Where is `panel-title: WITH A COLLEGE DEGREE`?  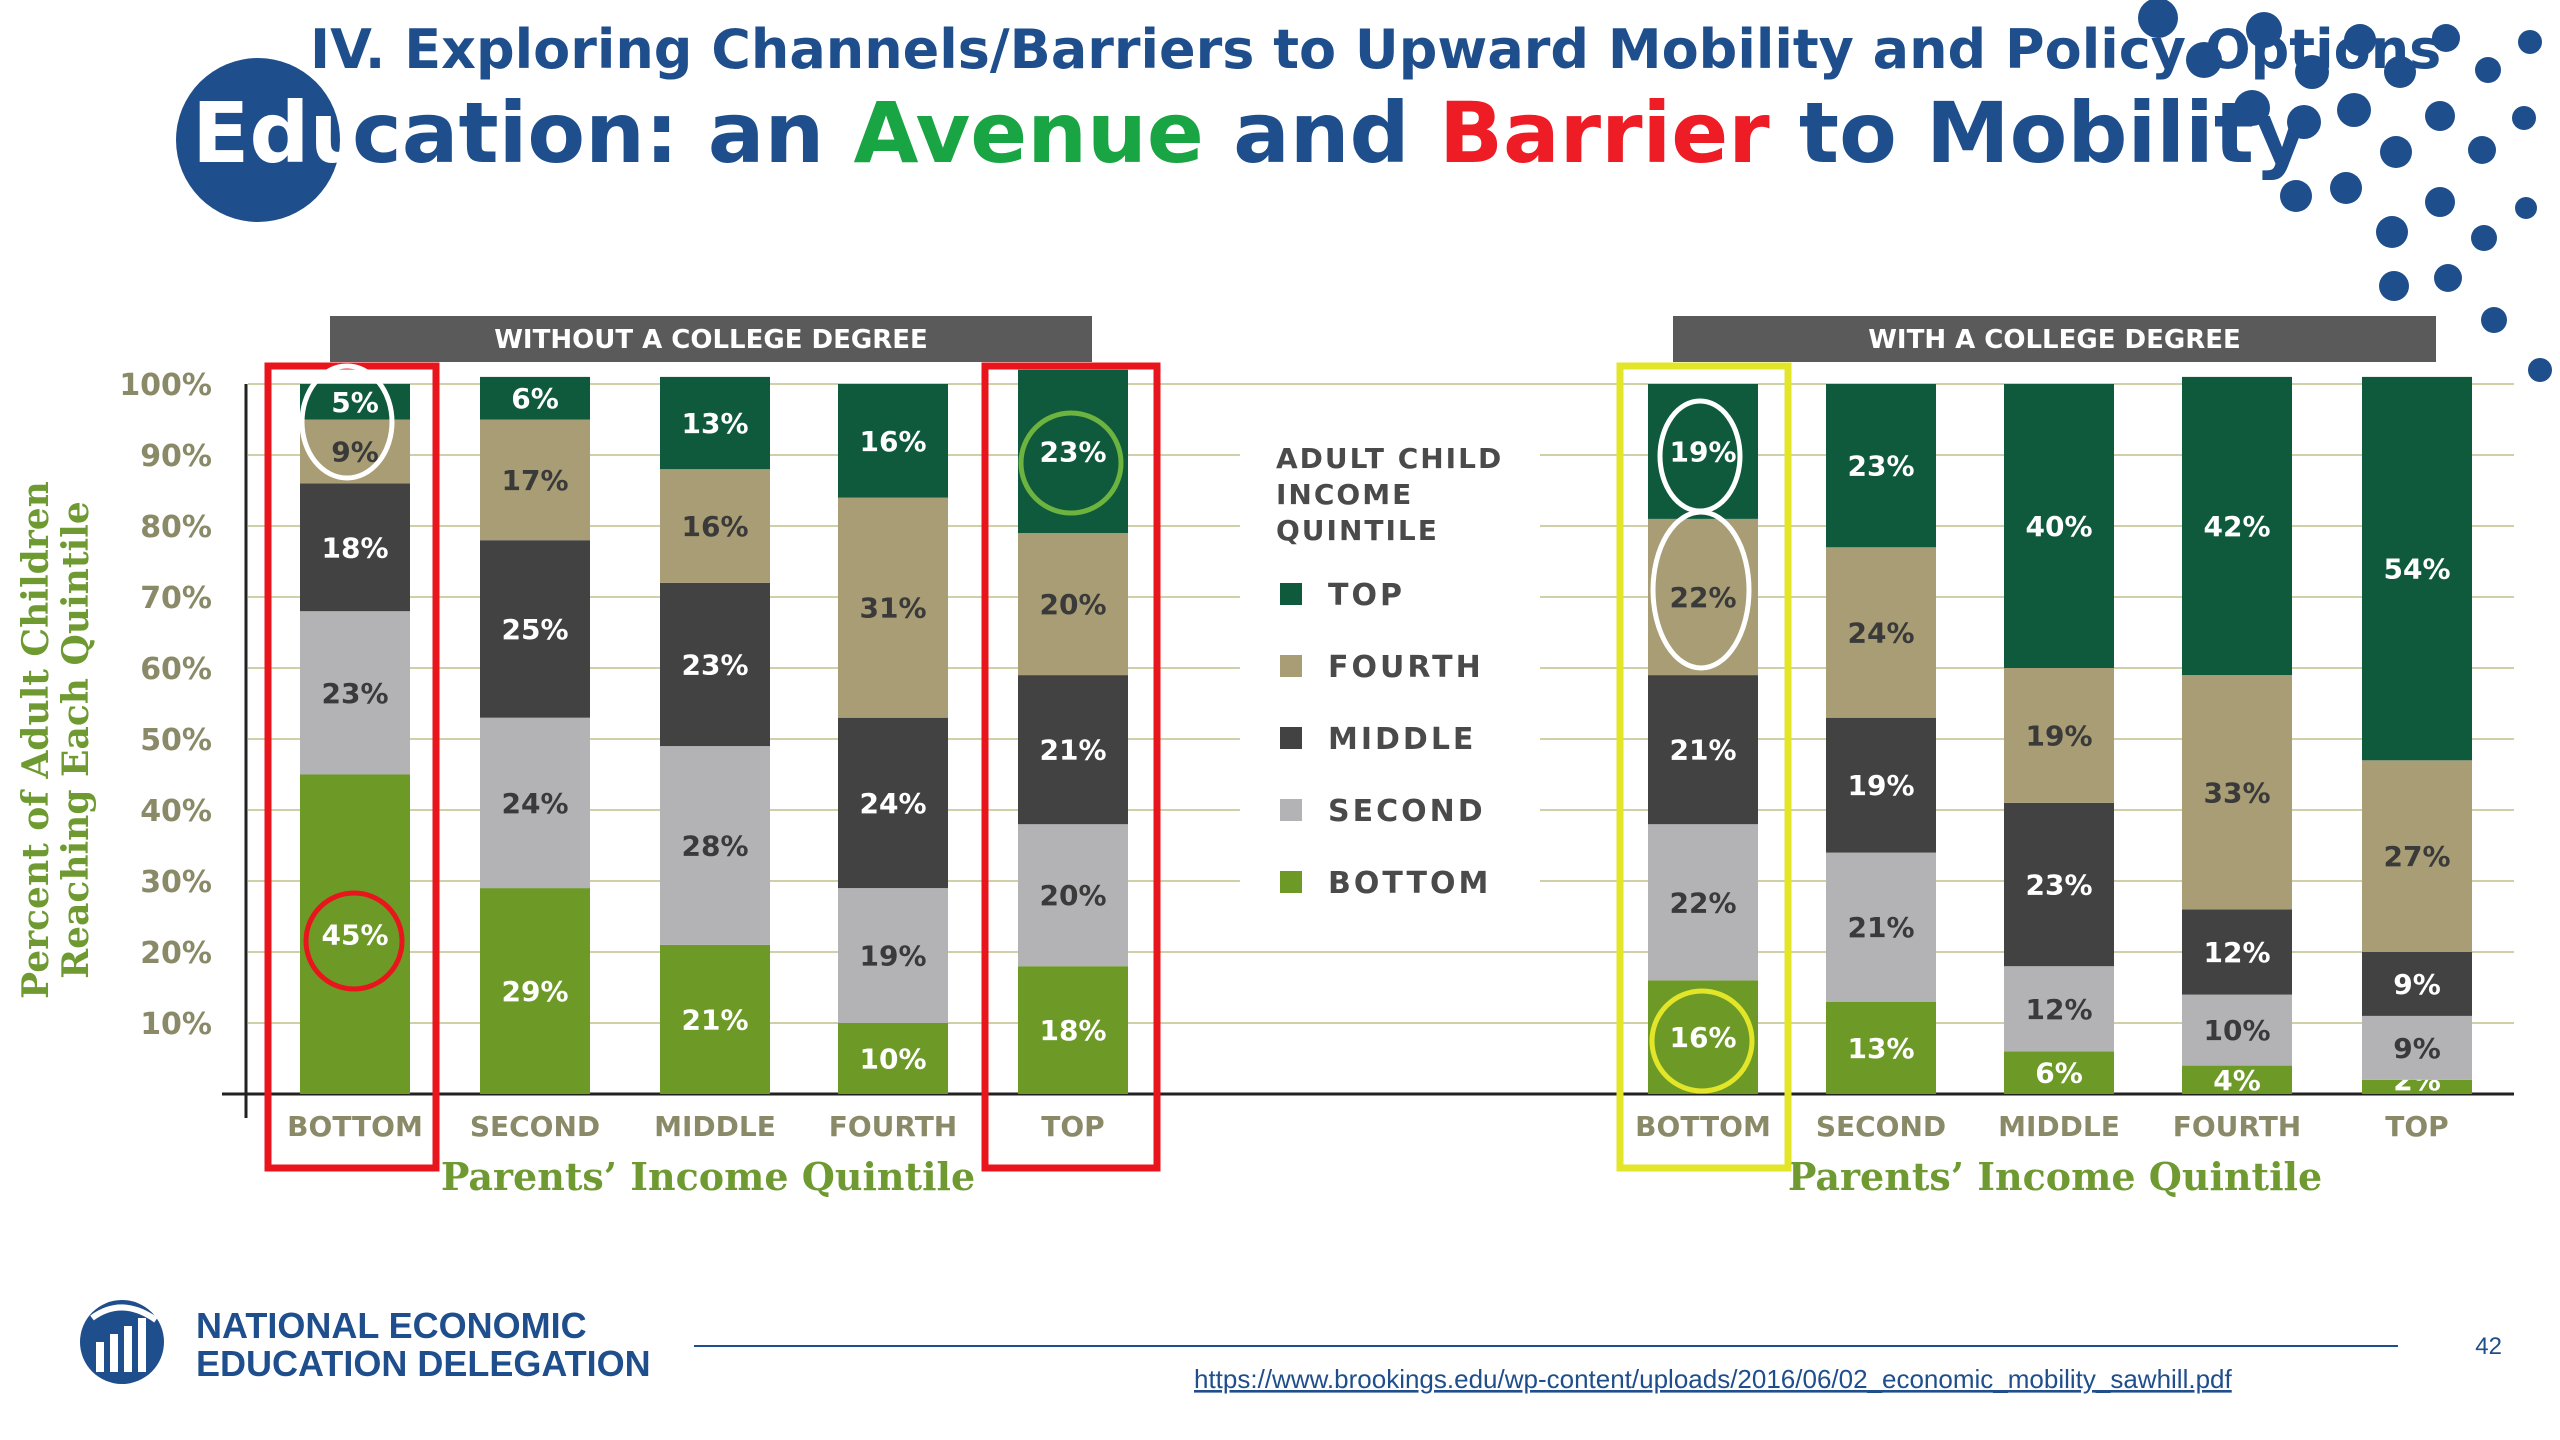
panel-title: WITH A COLLEGE DEGREE is located at coordinates (2054, 340).